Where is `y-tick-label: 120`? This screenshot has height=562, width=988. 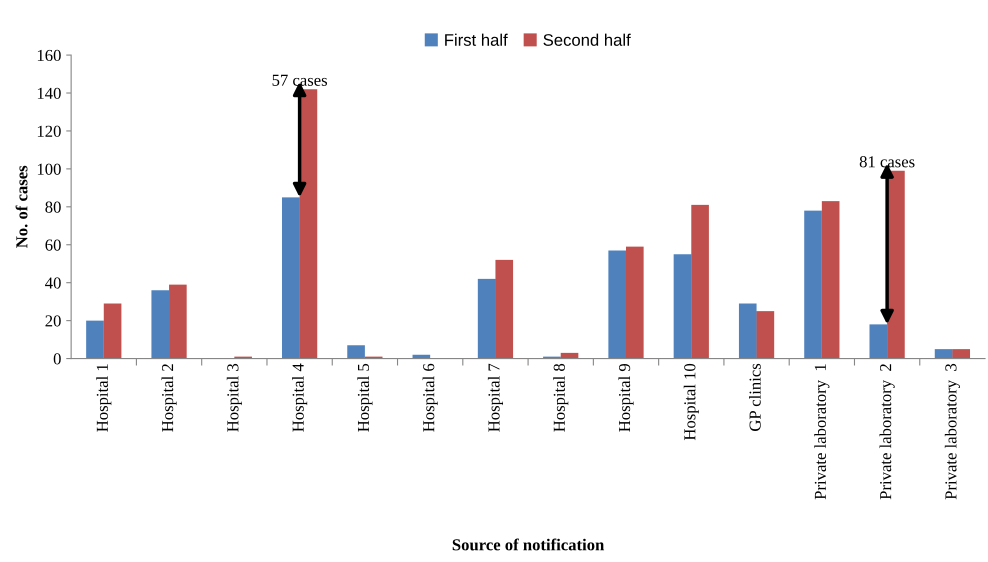 y-tick-label: 120 is located at coordinates (49, 131).